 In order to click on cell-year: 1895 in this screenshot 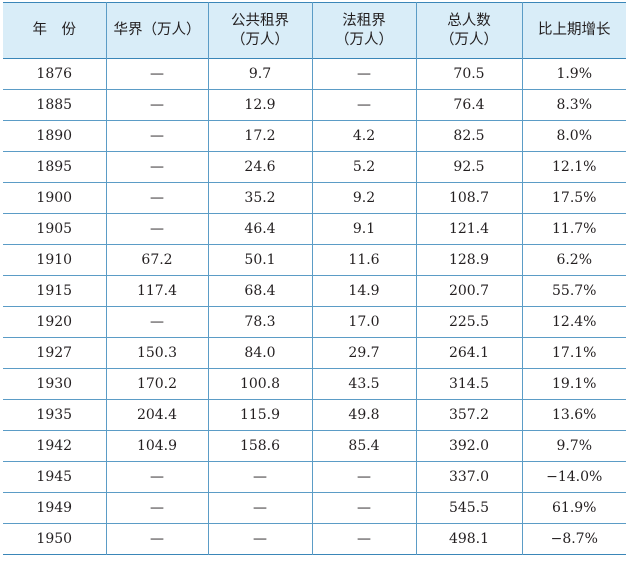, I will do `click(54, 167)`.